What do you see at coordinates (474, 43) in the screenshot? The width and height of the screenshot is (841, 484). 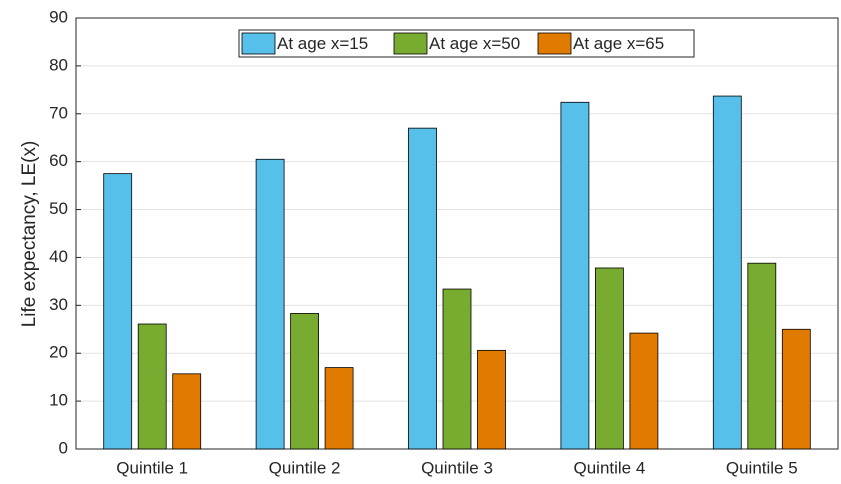 I see `legend-label: At age x=50` at bounding box center [474, 43].